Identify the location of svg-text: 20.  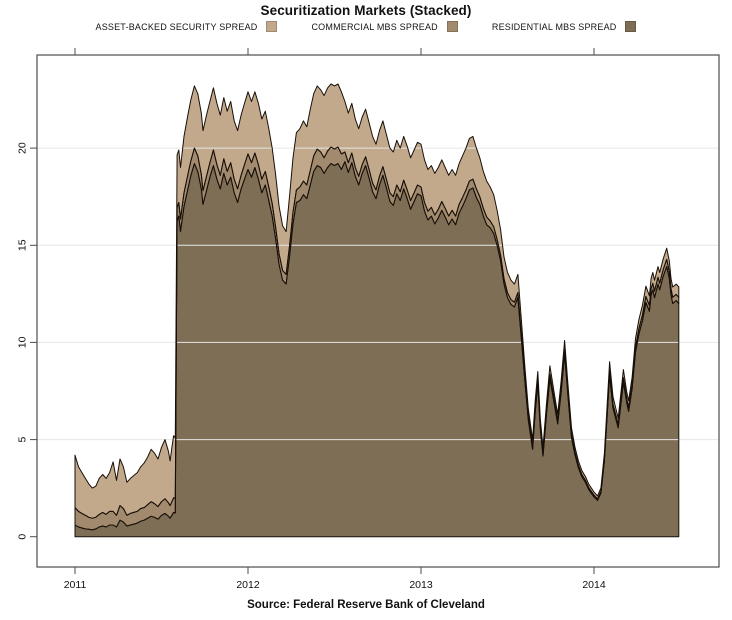
(23, 148).